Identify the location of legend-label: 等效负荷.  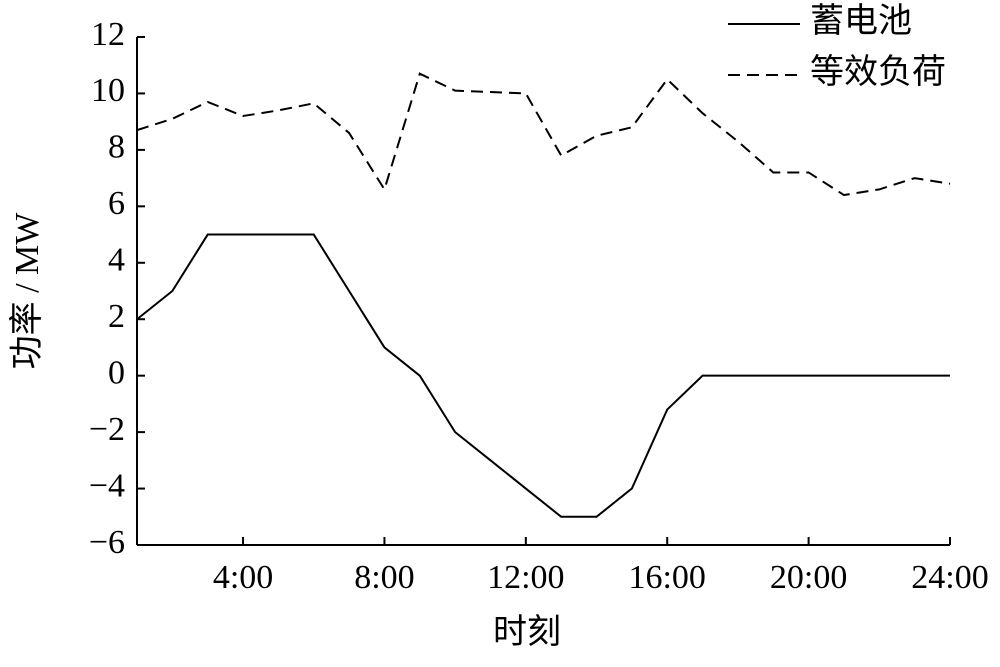
(878, 72).